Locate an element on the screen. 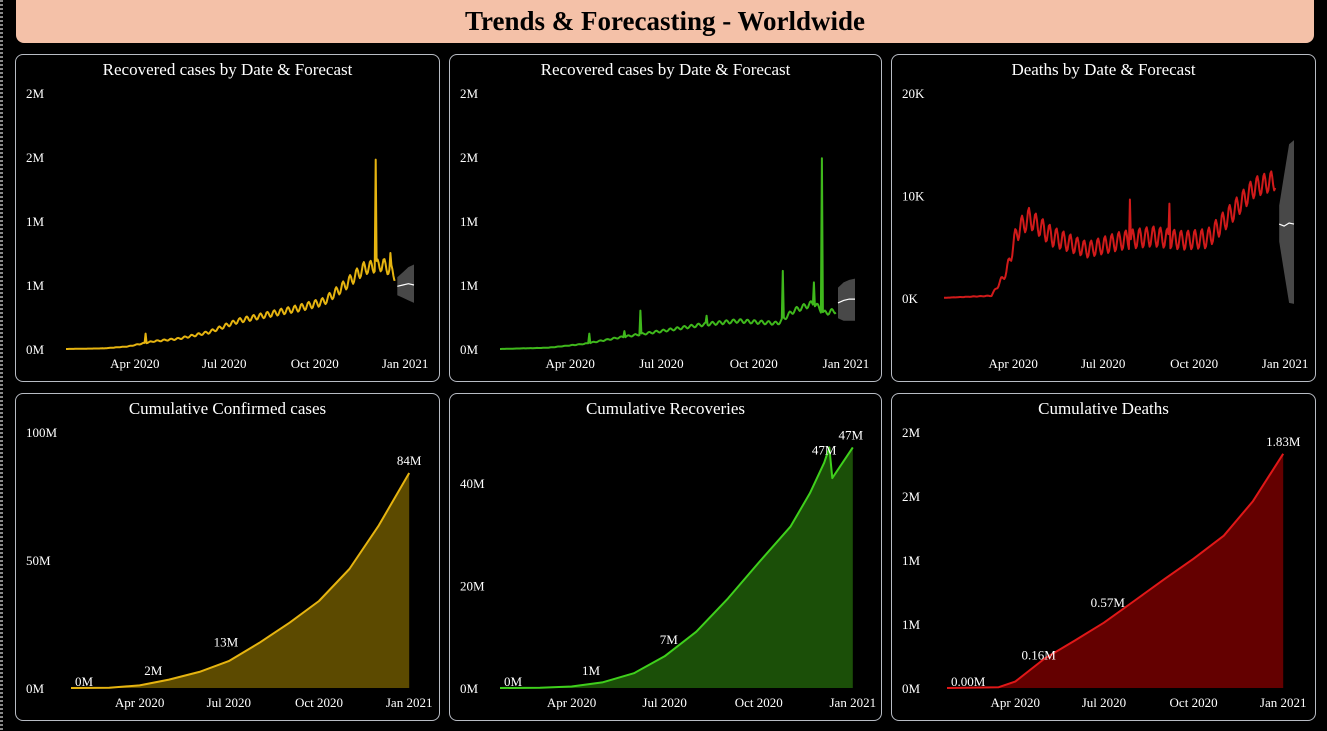 The image size is (1327, 731). y-tick-label: 50M is located at coordinates (38, 560).